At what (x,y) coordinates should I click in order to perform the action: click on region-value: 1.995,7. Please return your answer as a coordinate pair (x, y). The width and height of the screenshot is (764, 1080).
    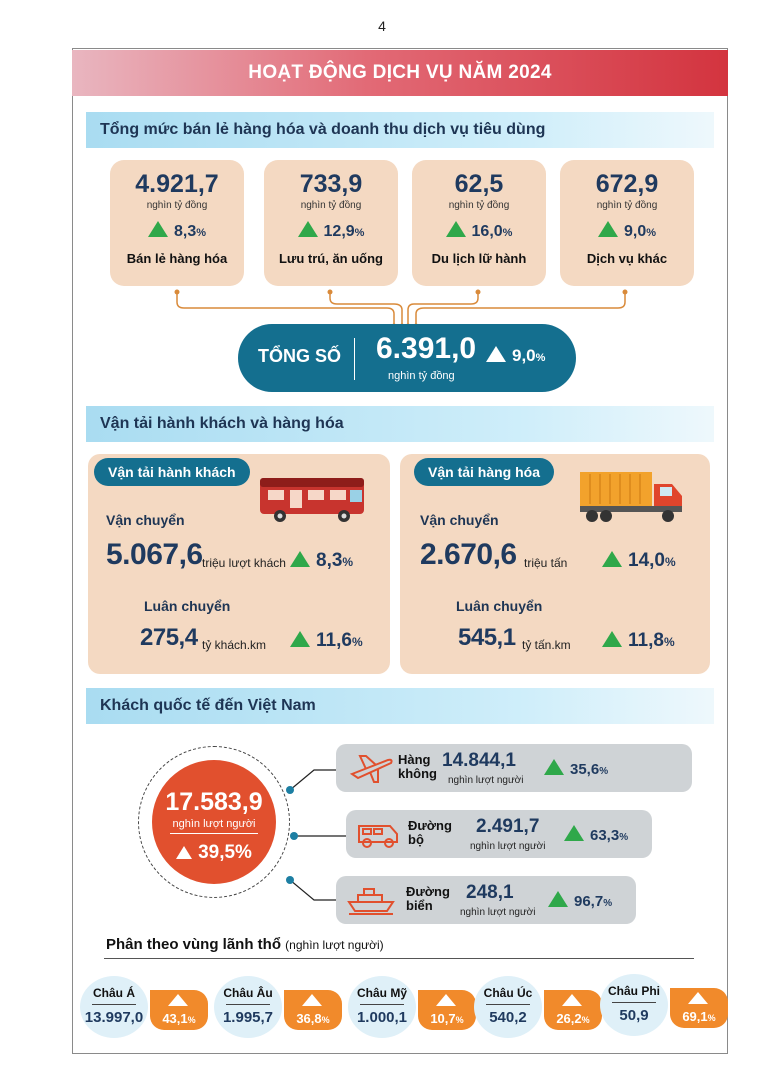
    Looking at the image, I should click on (248, 1017).